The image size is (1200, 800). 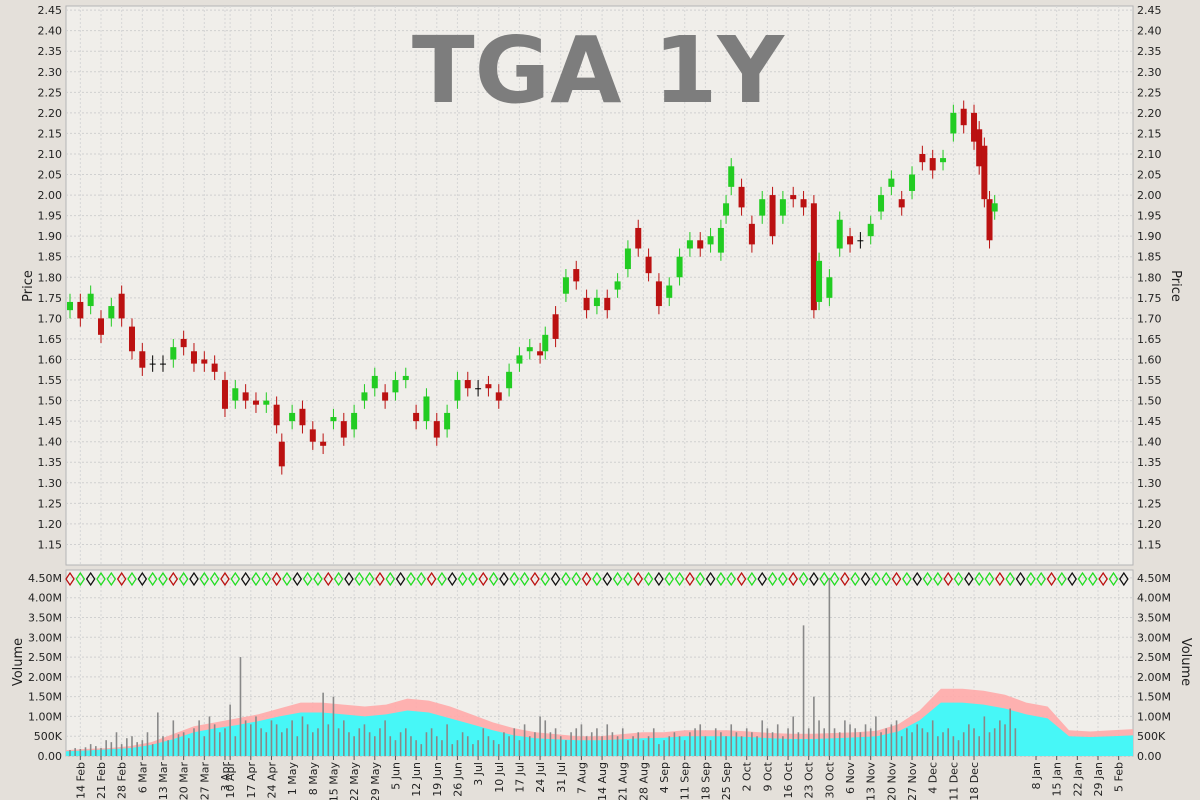 What do you see at coordinates (540, 777) in the screenshot?
I see `x-tick-label: 24 Jul` at bounding box center [540, 777].